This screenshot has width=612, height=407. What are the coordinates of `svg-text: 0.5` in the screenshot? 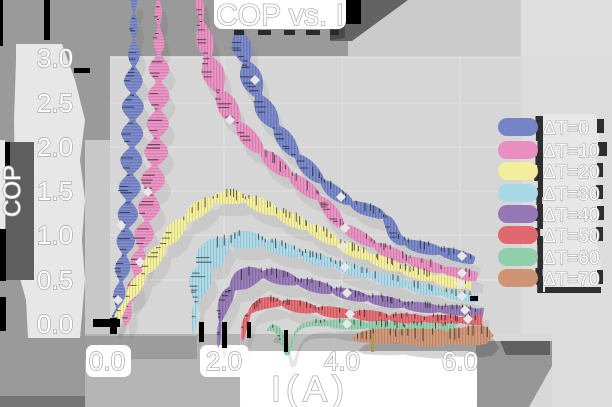 It's located at (55, 280).